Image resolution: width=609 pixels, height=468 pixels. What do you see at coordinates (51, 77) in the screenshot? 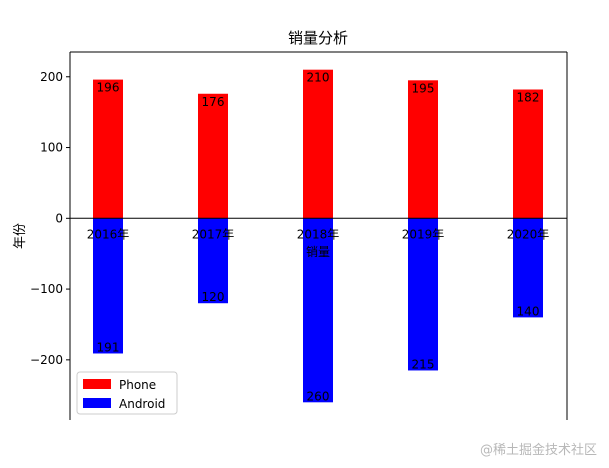
I see `y-tick-label-1: 200` at bounding box center [51, 77].